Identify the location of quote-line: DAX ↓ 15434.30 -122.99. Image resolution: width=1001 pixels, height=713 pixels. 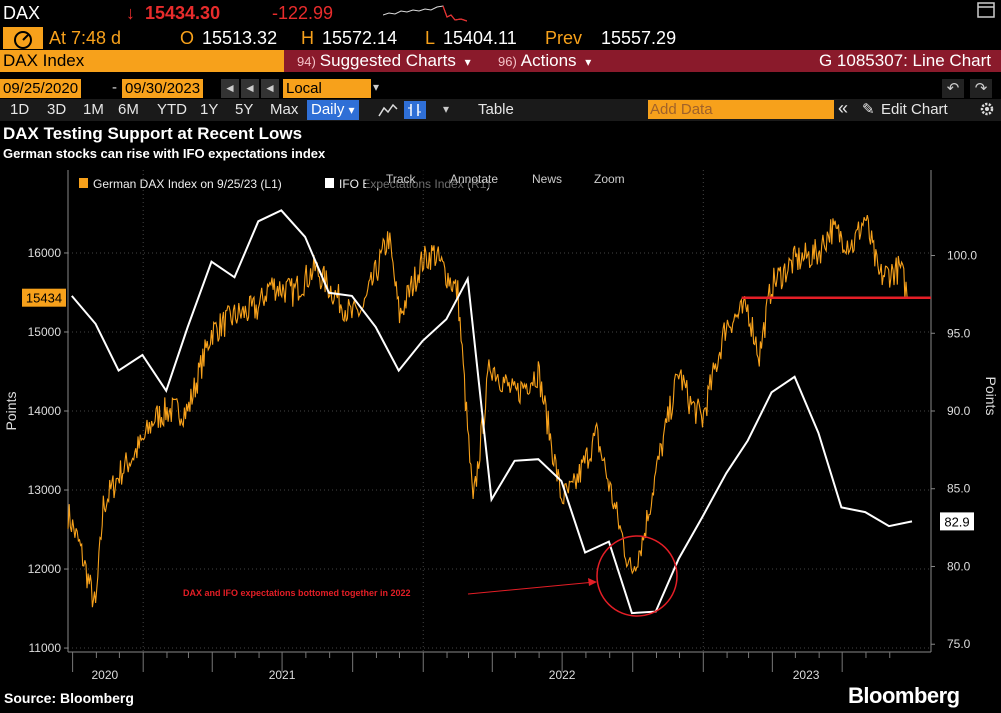
(500, 13).